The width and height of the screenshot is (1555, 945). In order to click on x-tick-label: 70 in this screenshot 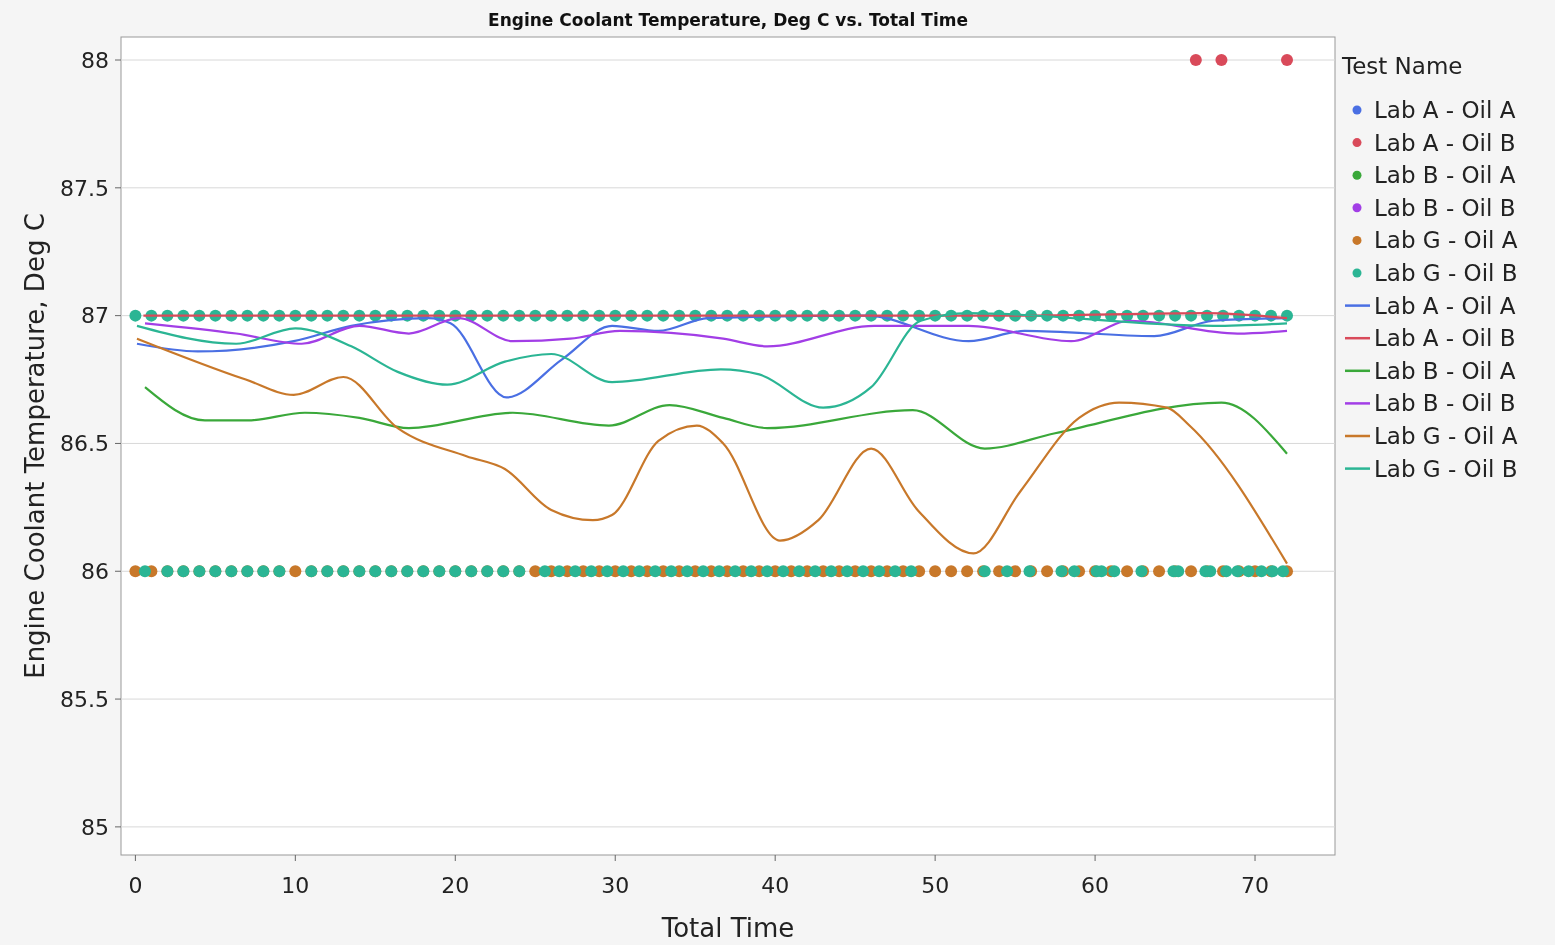, I will do `click(1255, 885)`.